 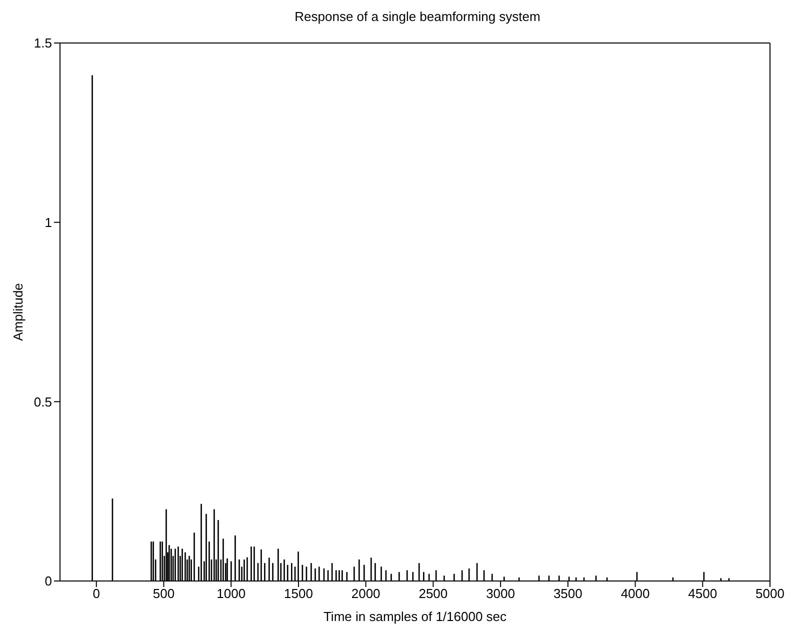 What do you see at coordinates (415, 616) in the screenshot?
I see `x-axis-title: Time in samples of 1/16000 sec` at bounding box center [415, 616].